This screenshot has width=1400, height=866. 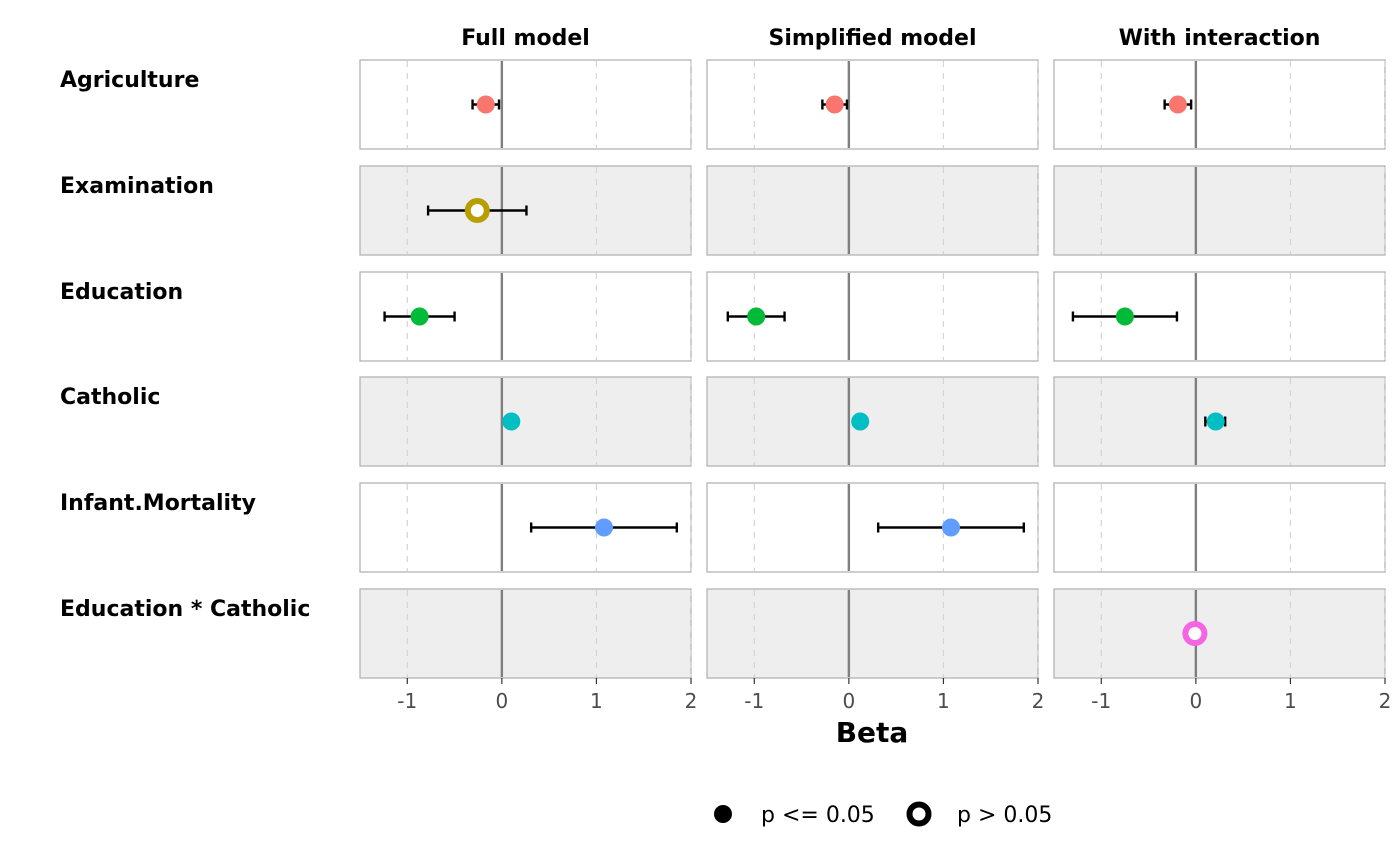 I want to click on panel-agriculture-full-model, so click(x=525, y=104).